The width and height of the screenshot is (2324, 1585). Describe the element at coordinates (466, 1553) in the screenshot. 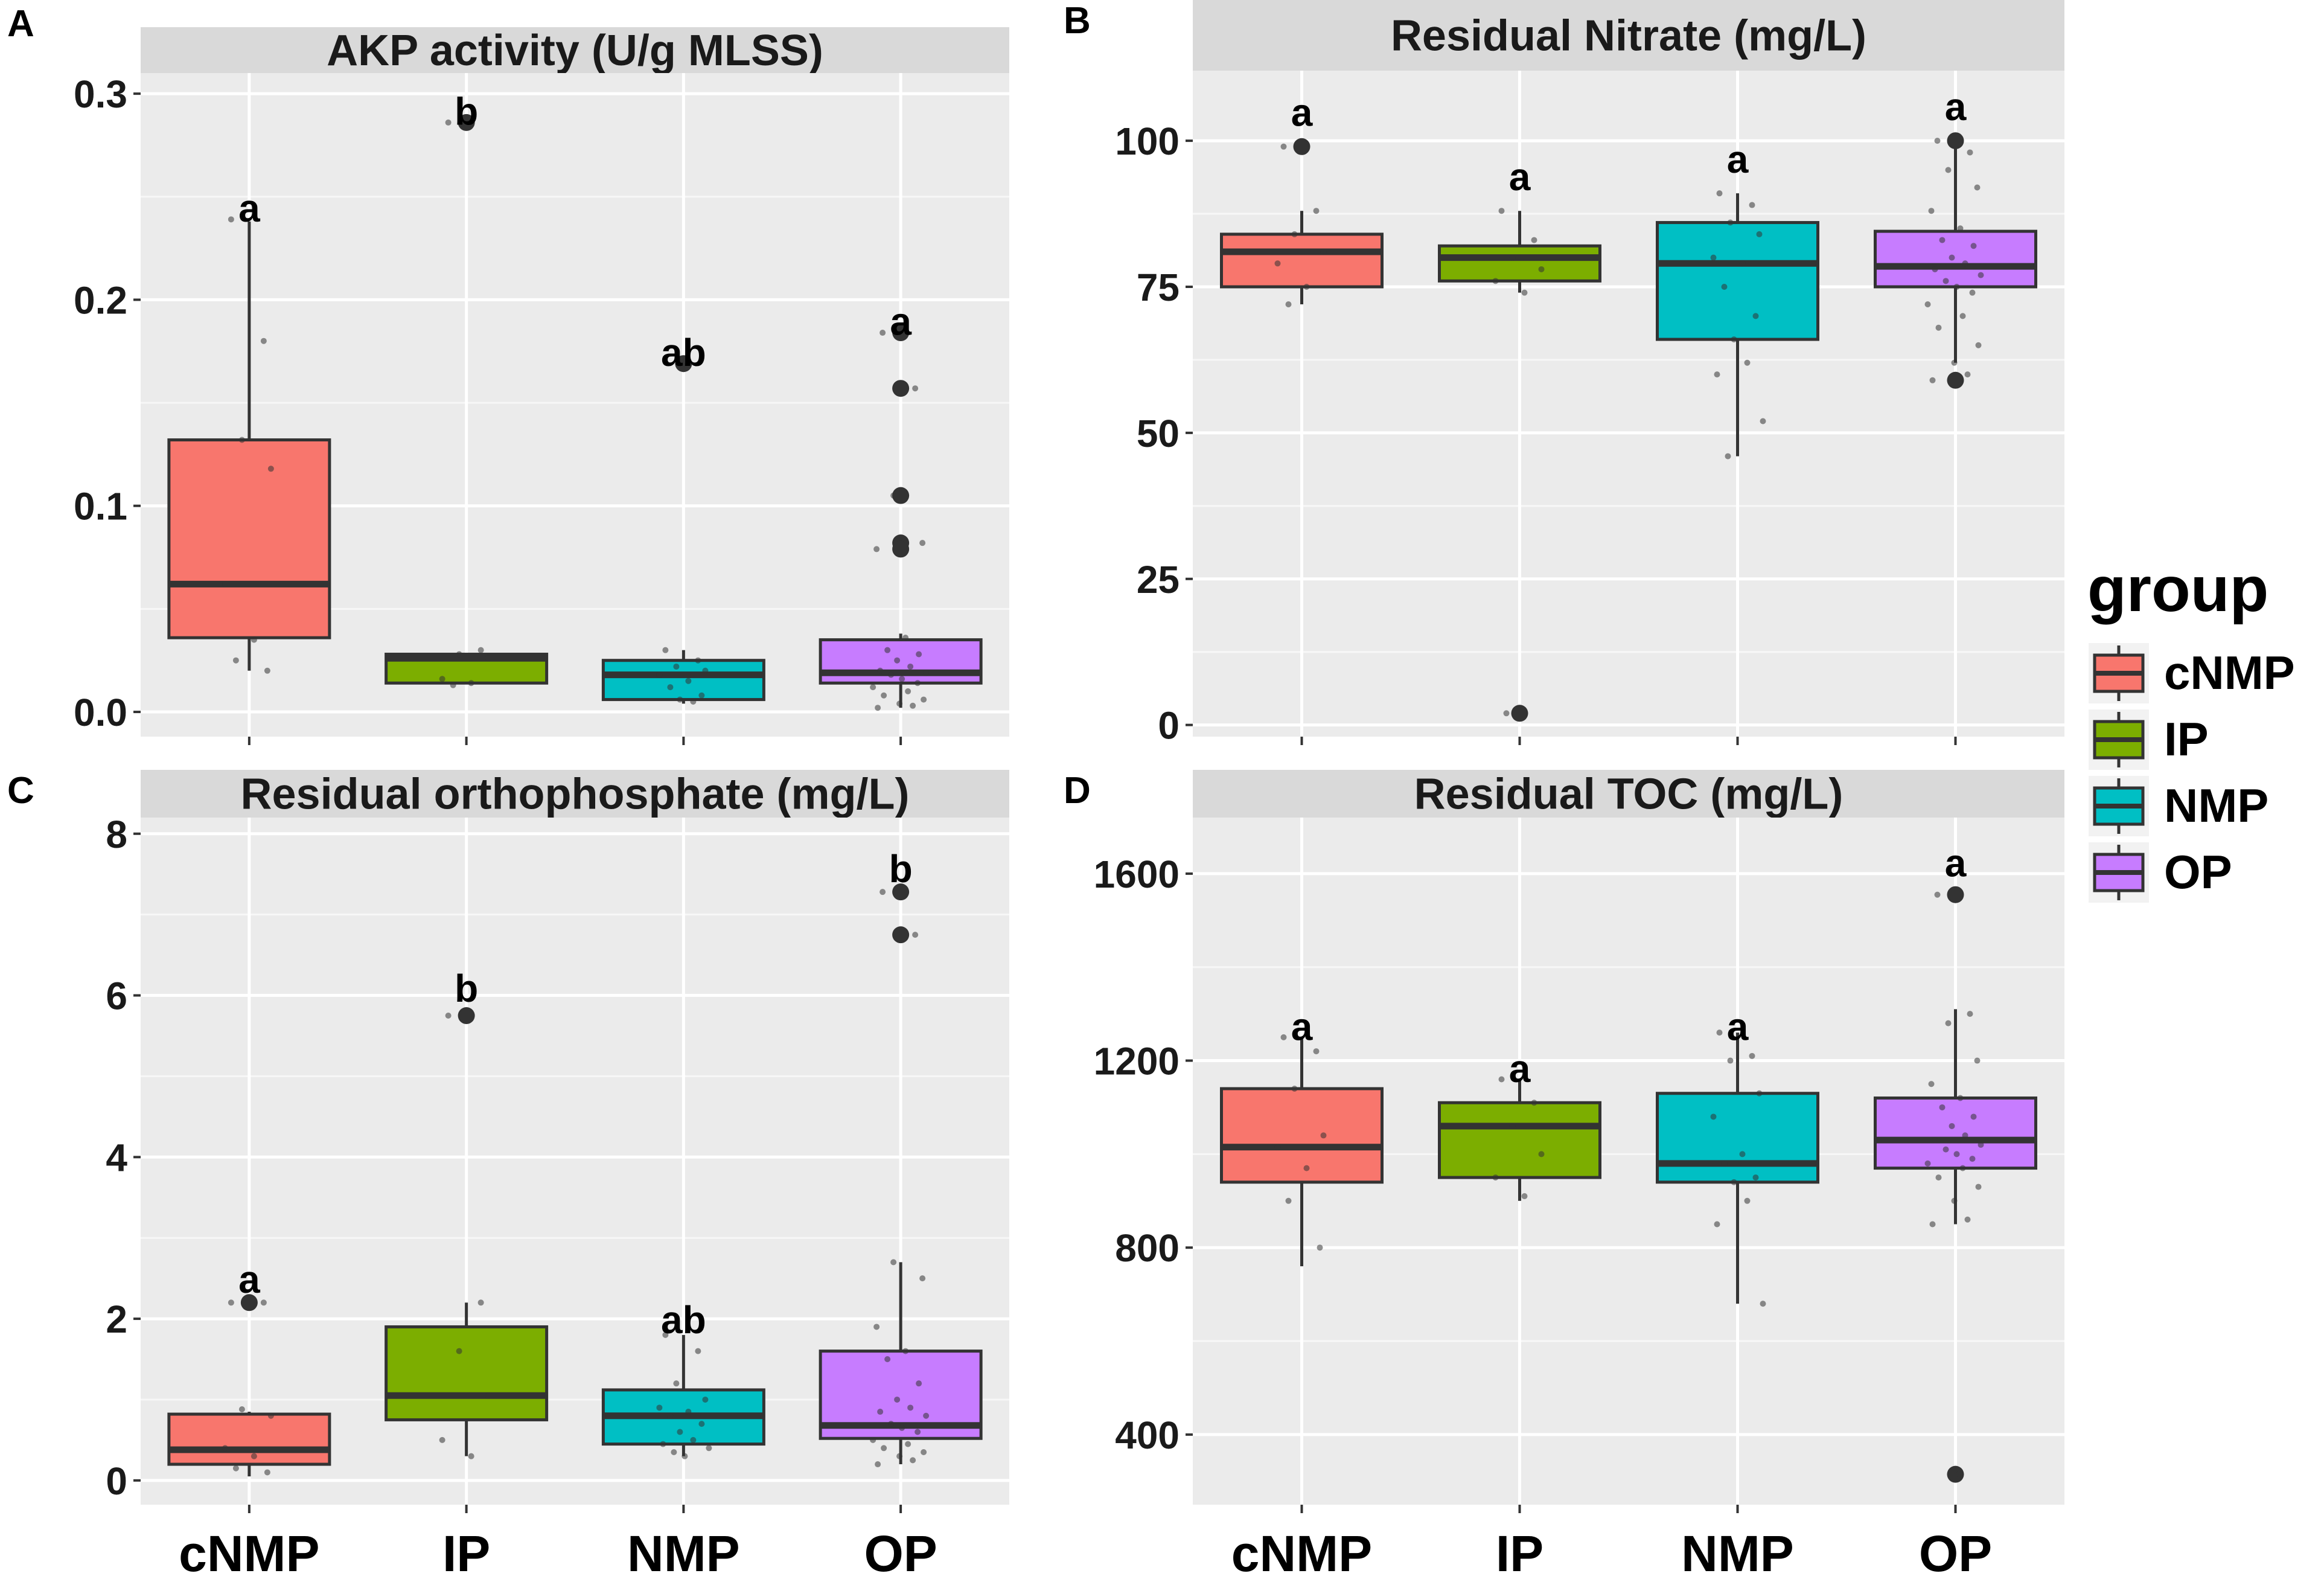

I see `x-tick-label: IP` at that location.